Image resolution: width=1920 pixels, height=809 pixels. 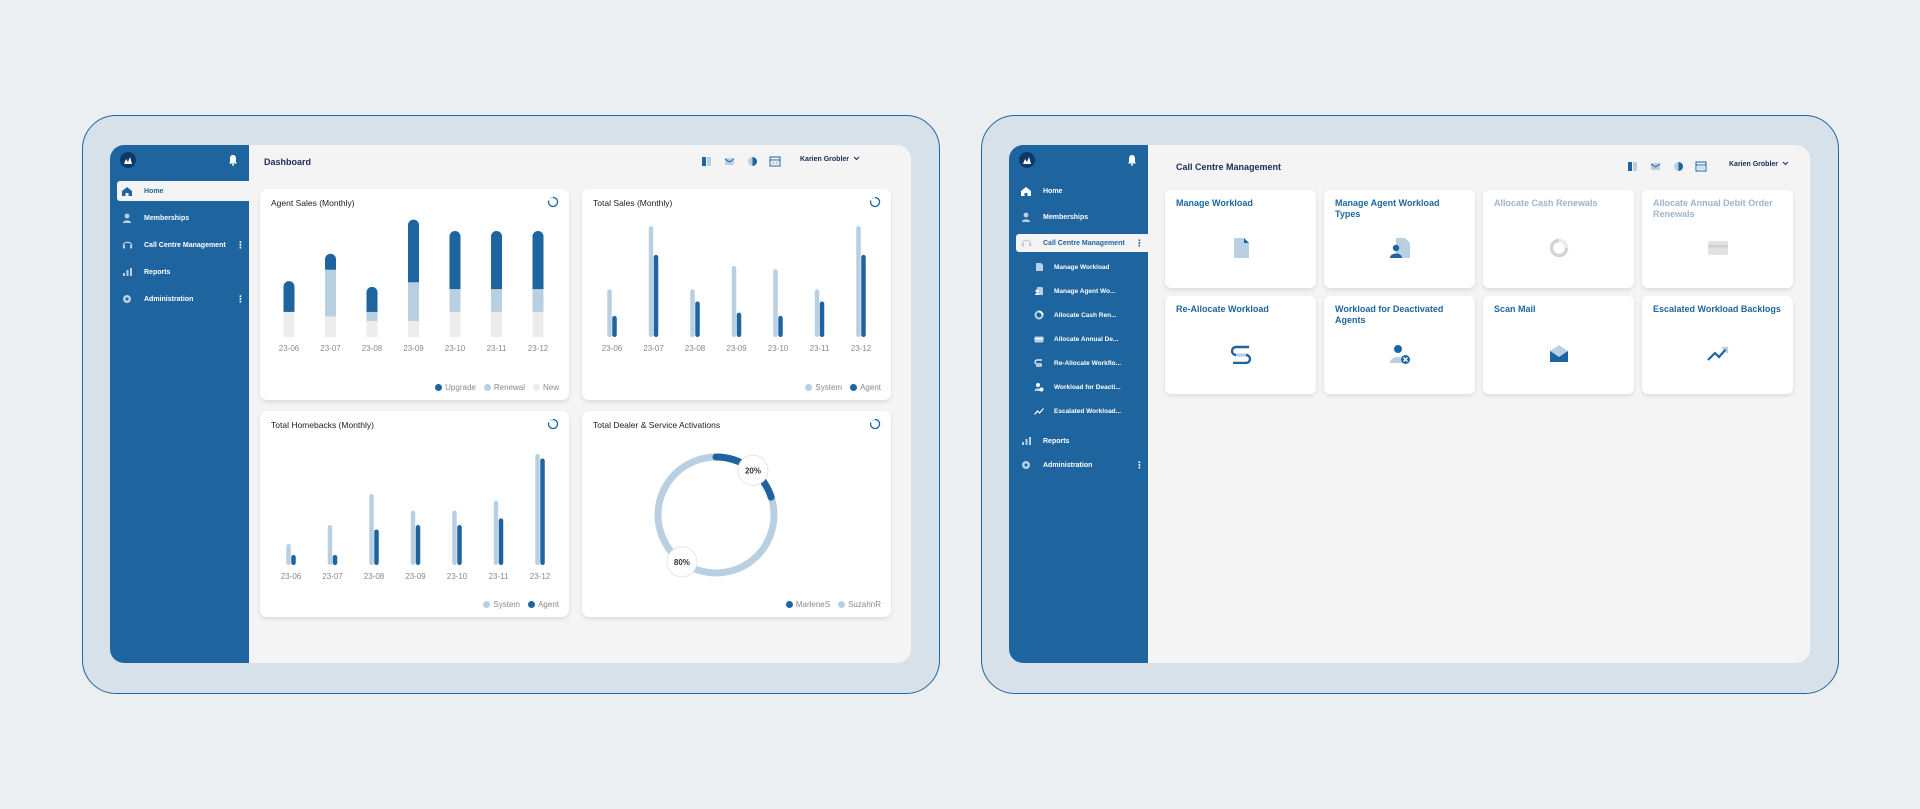 I want to click on data-label-suzahnr: 80%, so click(x=682, y=562).